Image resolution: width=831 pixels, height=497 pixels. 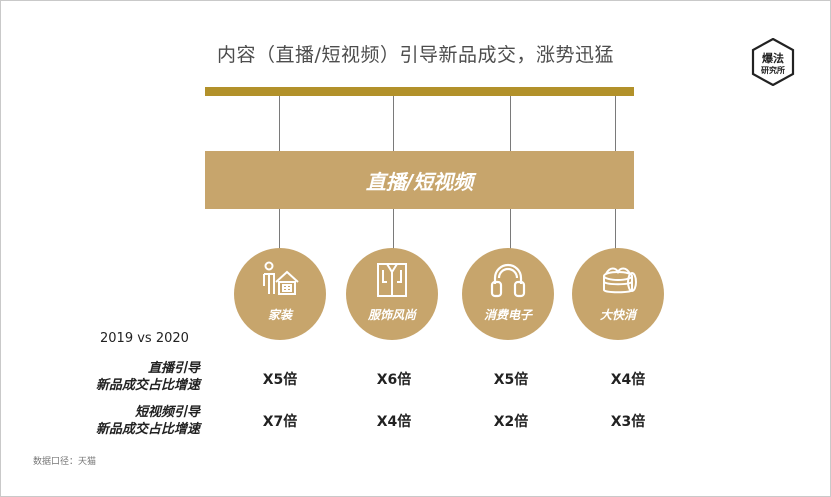 I want to click on category-circle-apparel: 服饰风尚, so click(x=392, y=294).